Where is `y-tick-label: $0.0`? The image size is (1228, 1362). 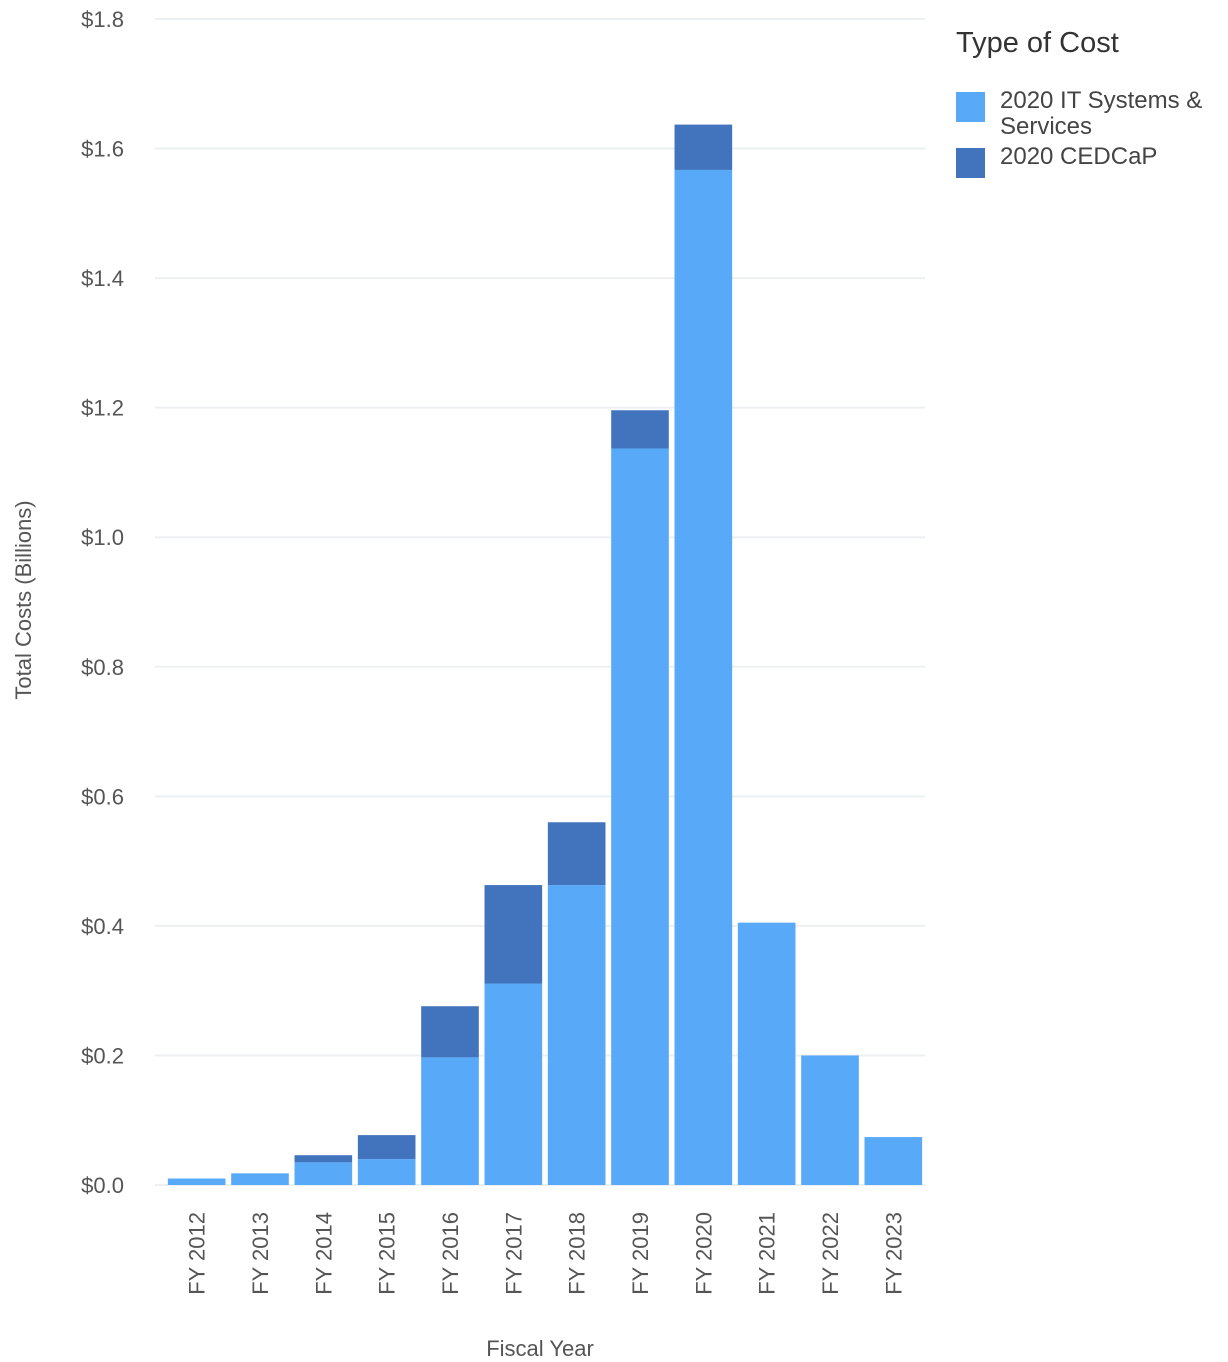 y-tick-label: $0.0 is located at coordinates (102, 1185).